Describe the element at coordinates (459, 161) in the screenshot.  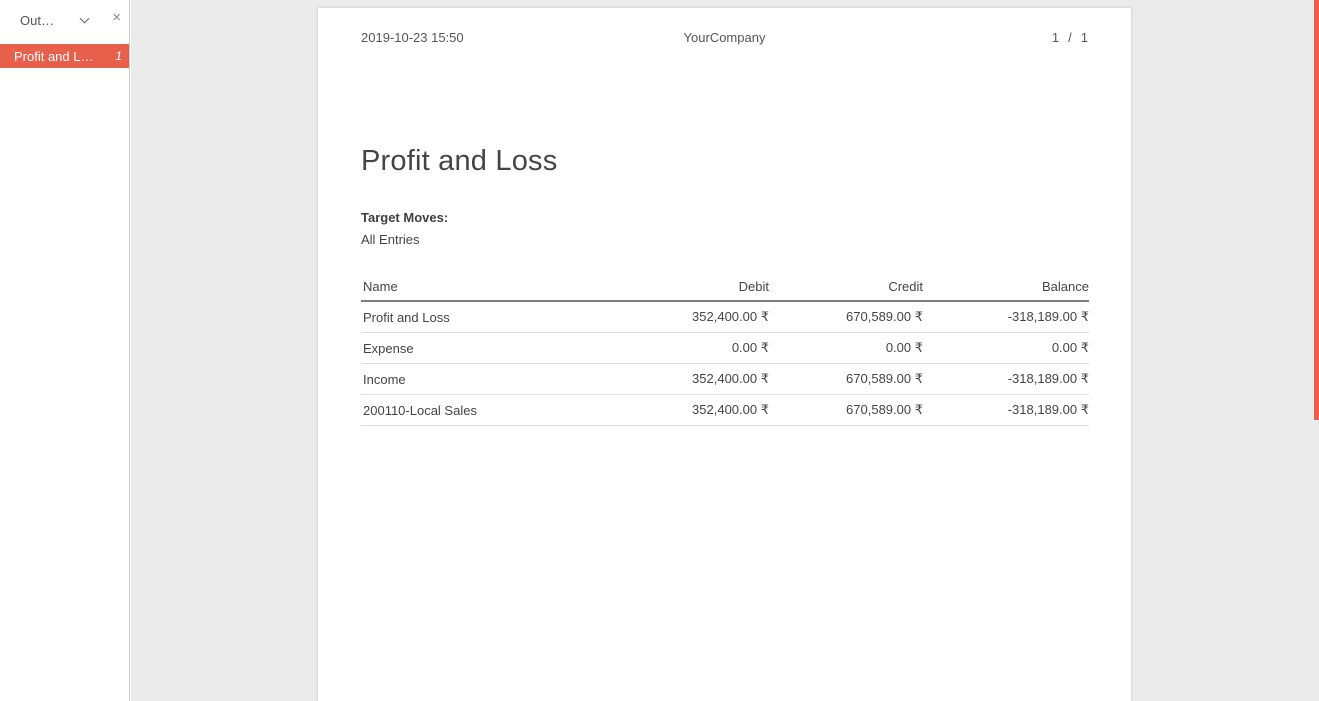
I see `report-title: Profit and Loss` at that location.